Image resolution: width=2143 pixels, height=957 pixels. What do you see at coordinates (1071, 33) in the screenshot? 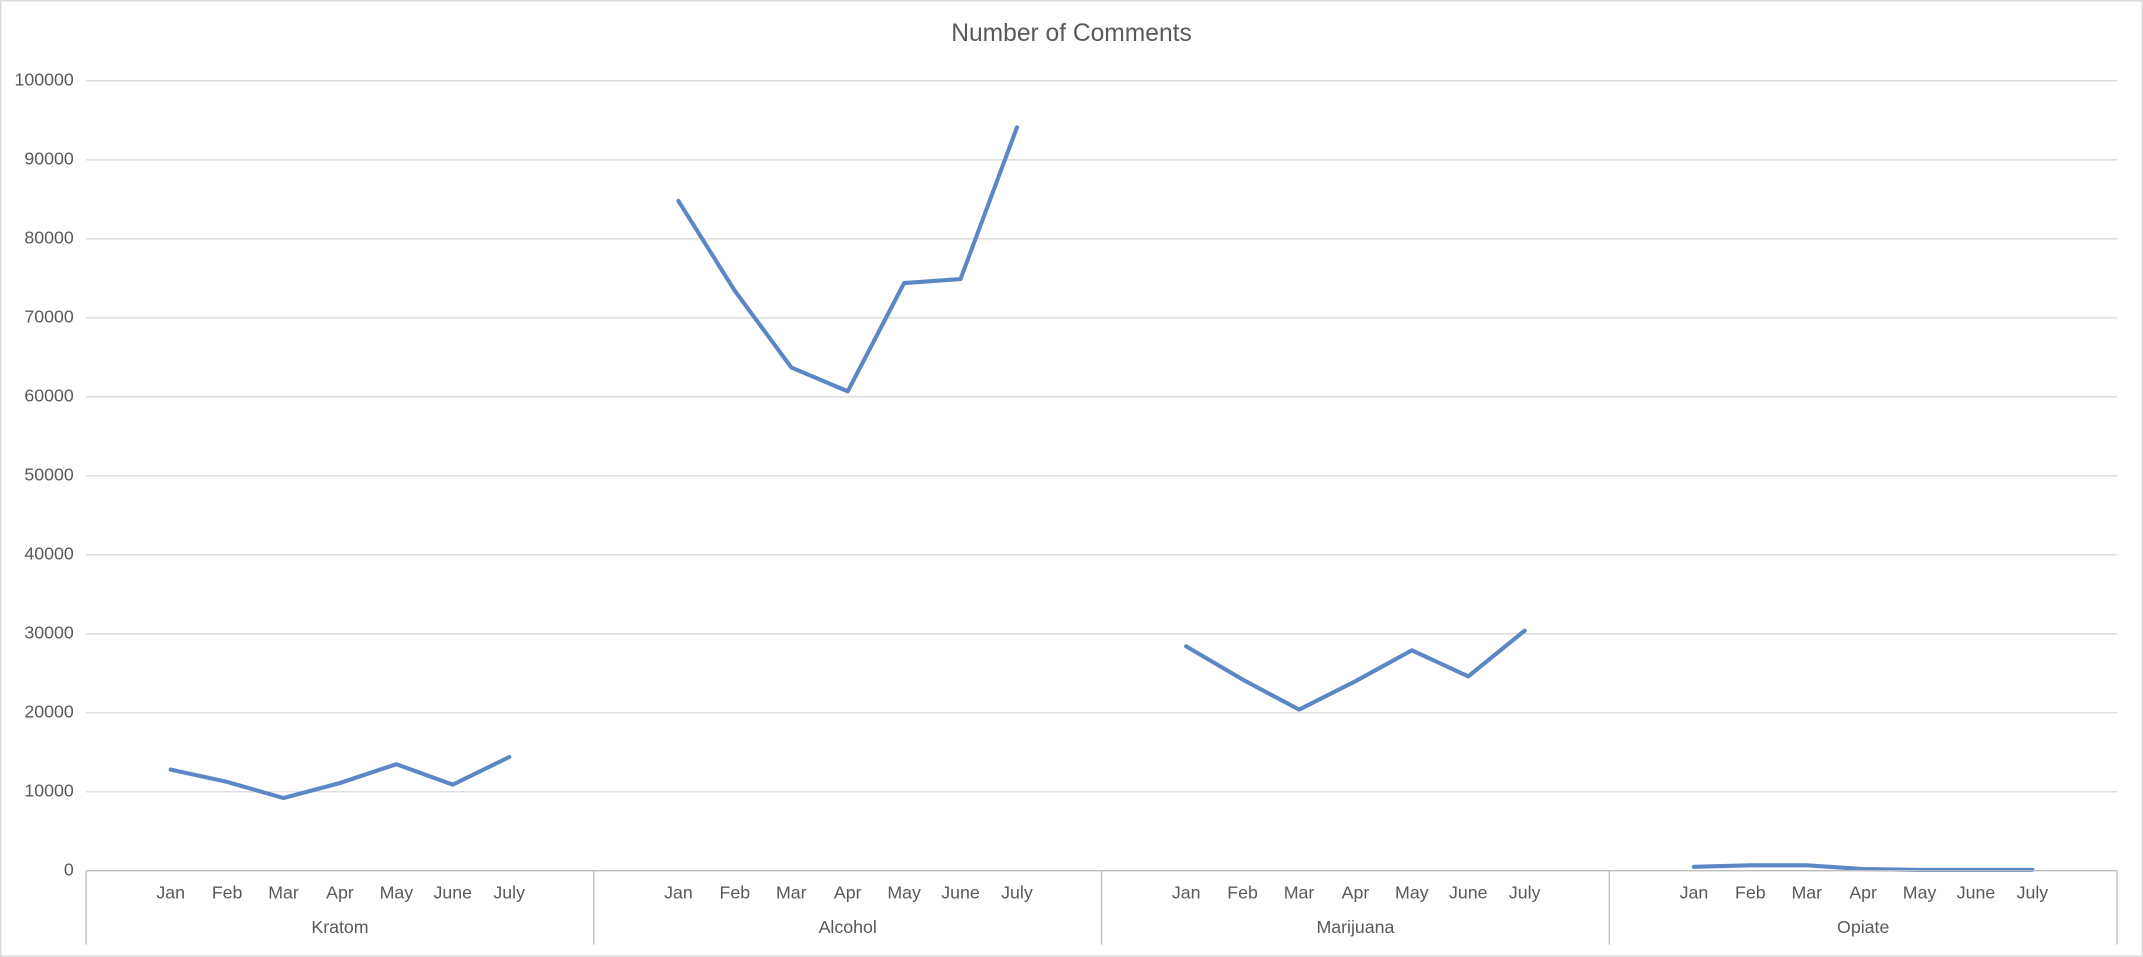
I see `chart-title: Number of Comments` at bounding box center [1071, 33].